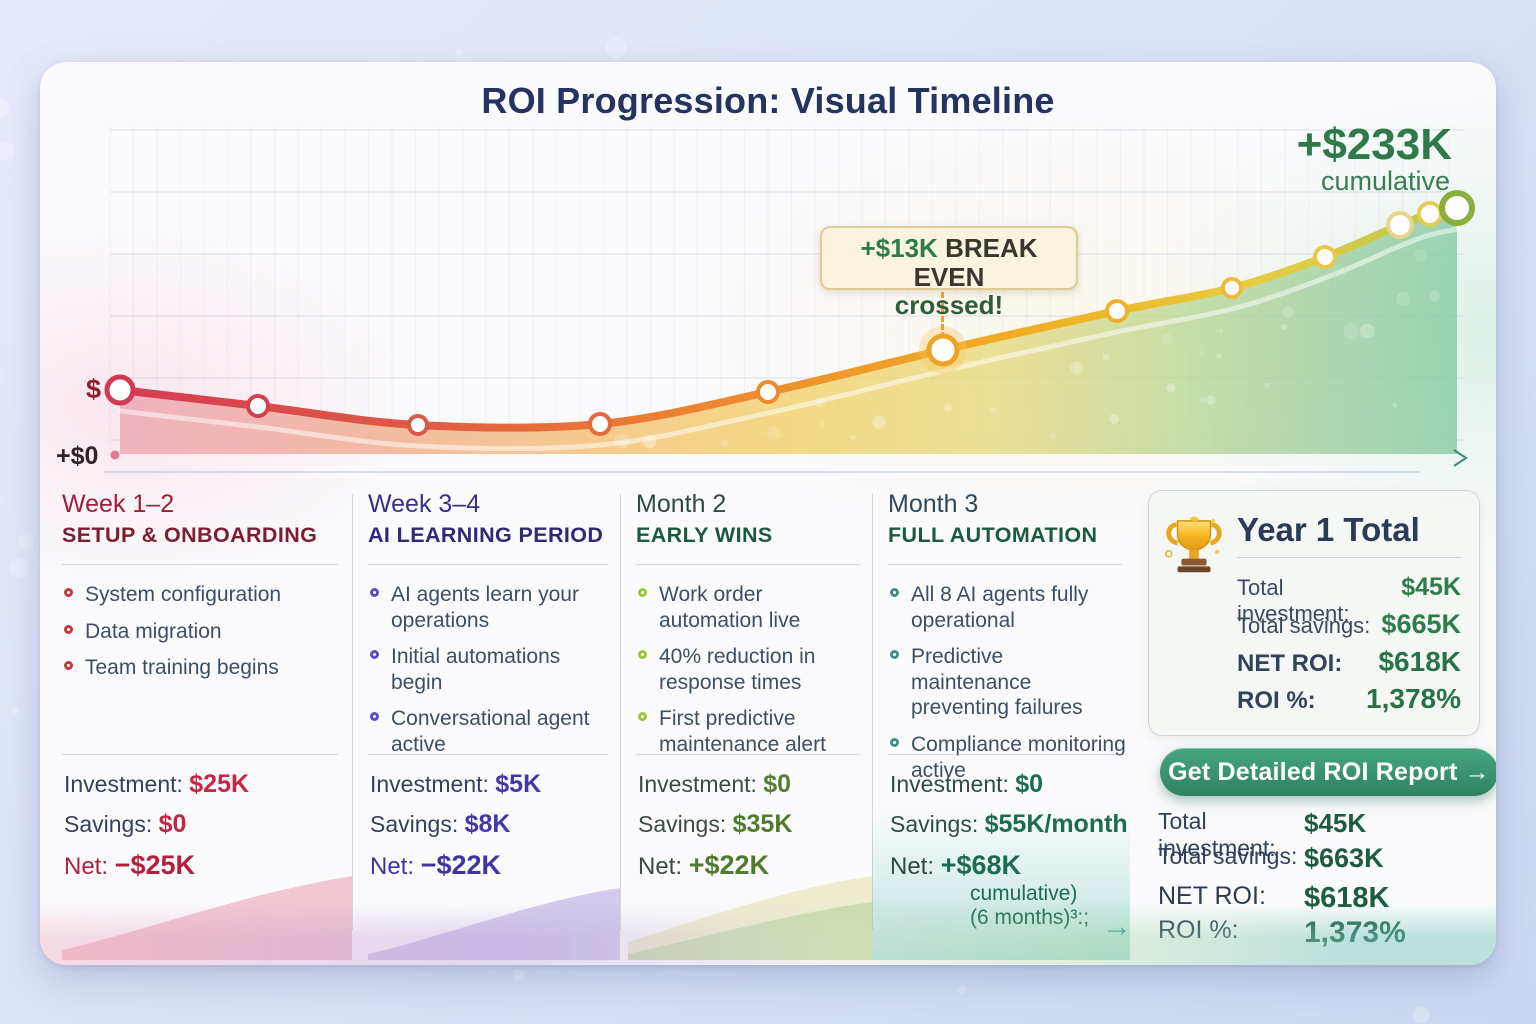  I want to click on list-item: Initial automations begin, so click(492, 669).